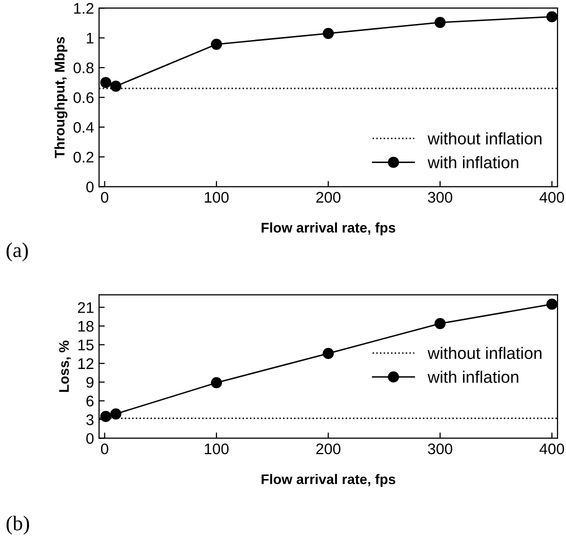  What do you see at coordinates (84, 157) in the screenshot?
I see `y-tick-label: 0.2` at bounding box center [84, 157].